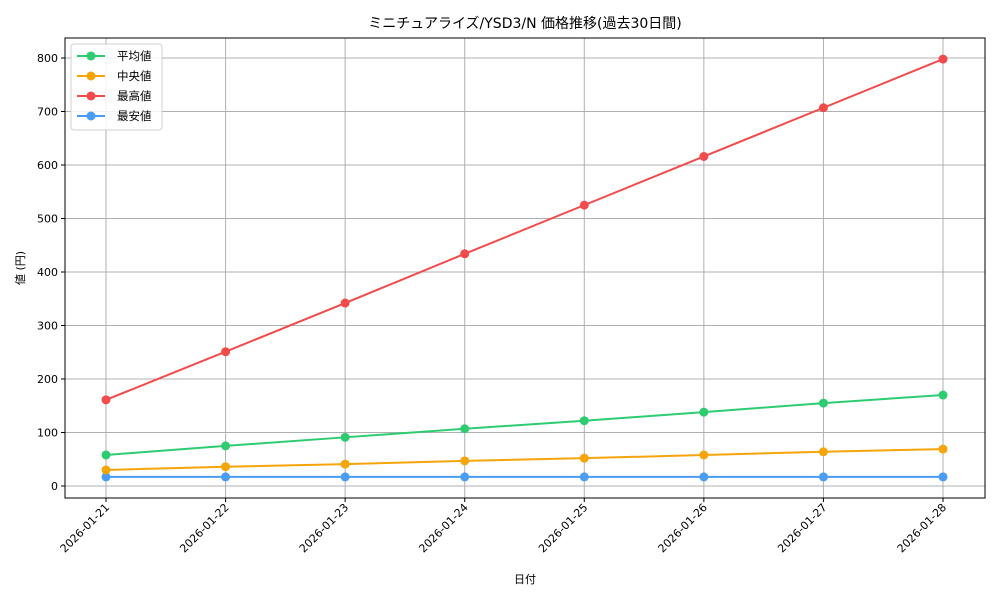 The height and width of the screenshot is (600, 1000). What do you see at coordinates (47, 219) in the screenshot?
I see `y-tick-label: 500` at bounding box center [47, 219].